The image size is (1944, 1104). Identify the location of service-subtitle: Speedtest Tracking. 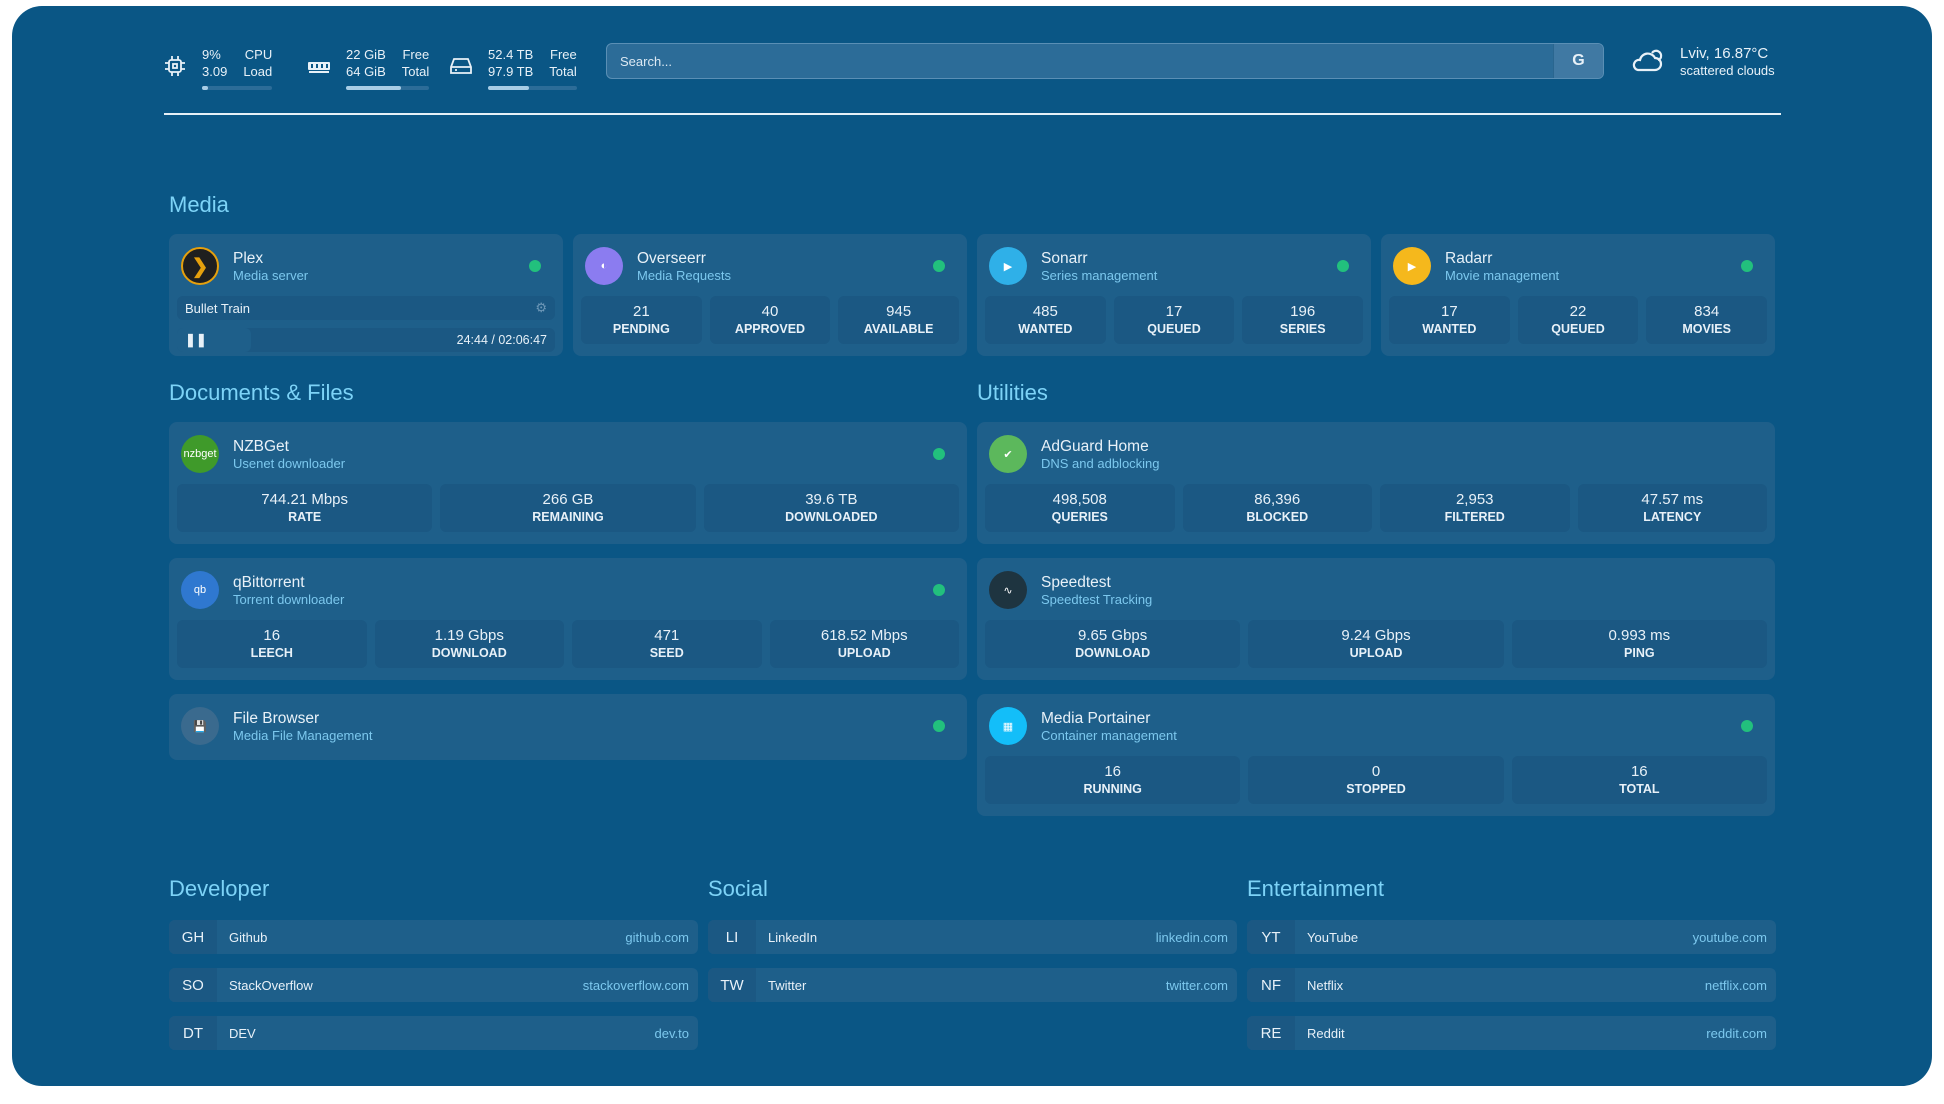
(1097, 599).